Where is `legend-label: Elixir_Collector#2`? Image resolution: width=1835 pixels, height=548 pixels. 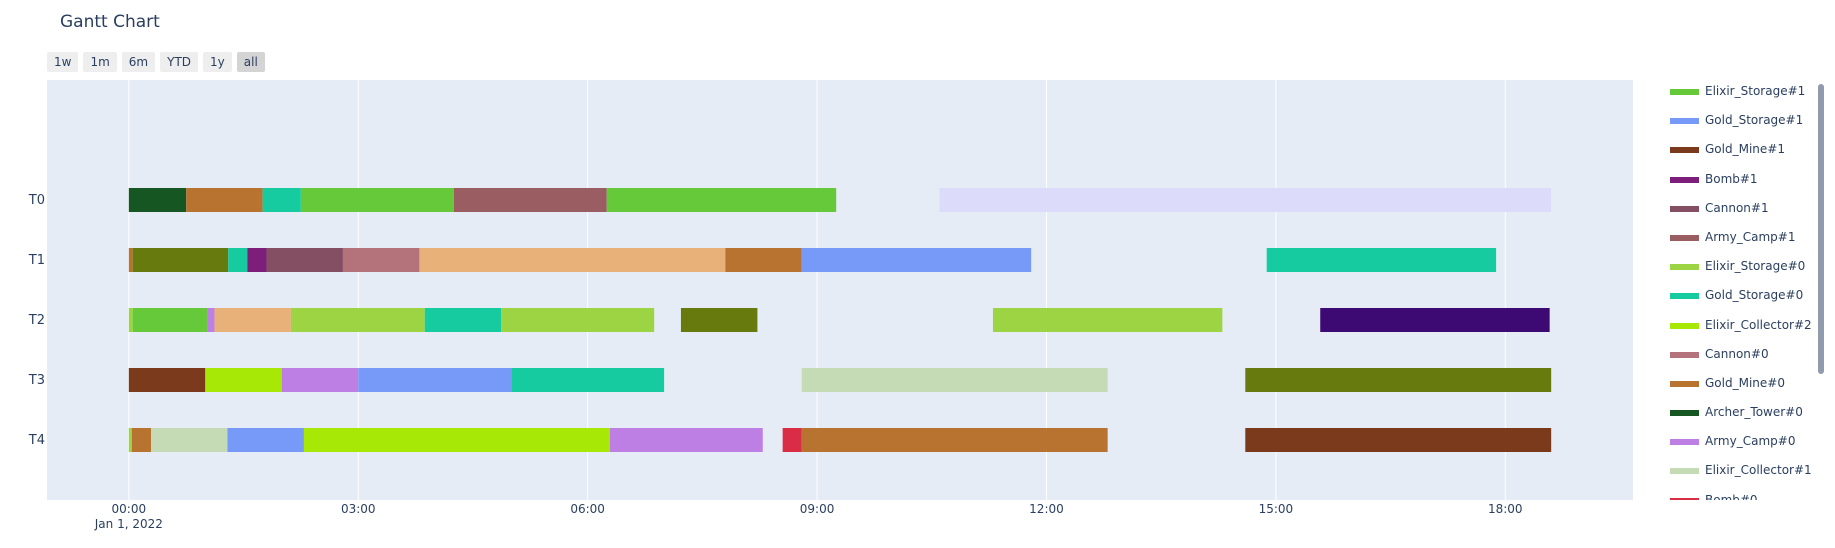 legend-label: Elixir_Collector#2 is located at coordinates (1758, 324).